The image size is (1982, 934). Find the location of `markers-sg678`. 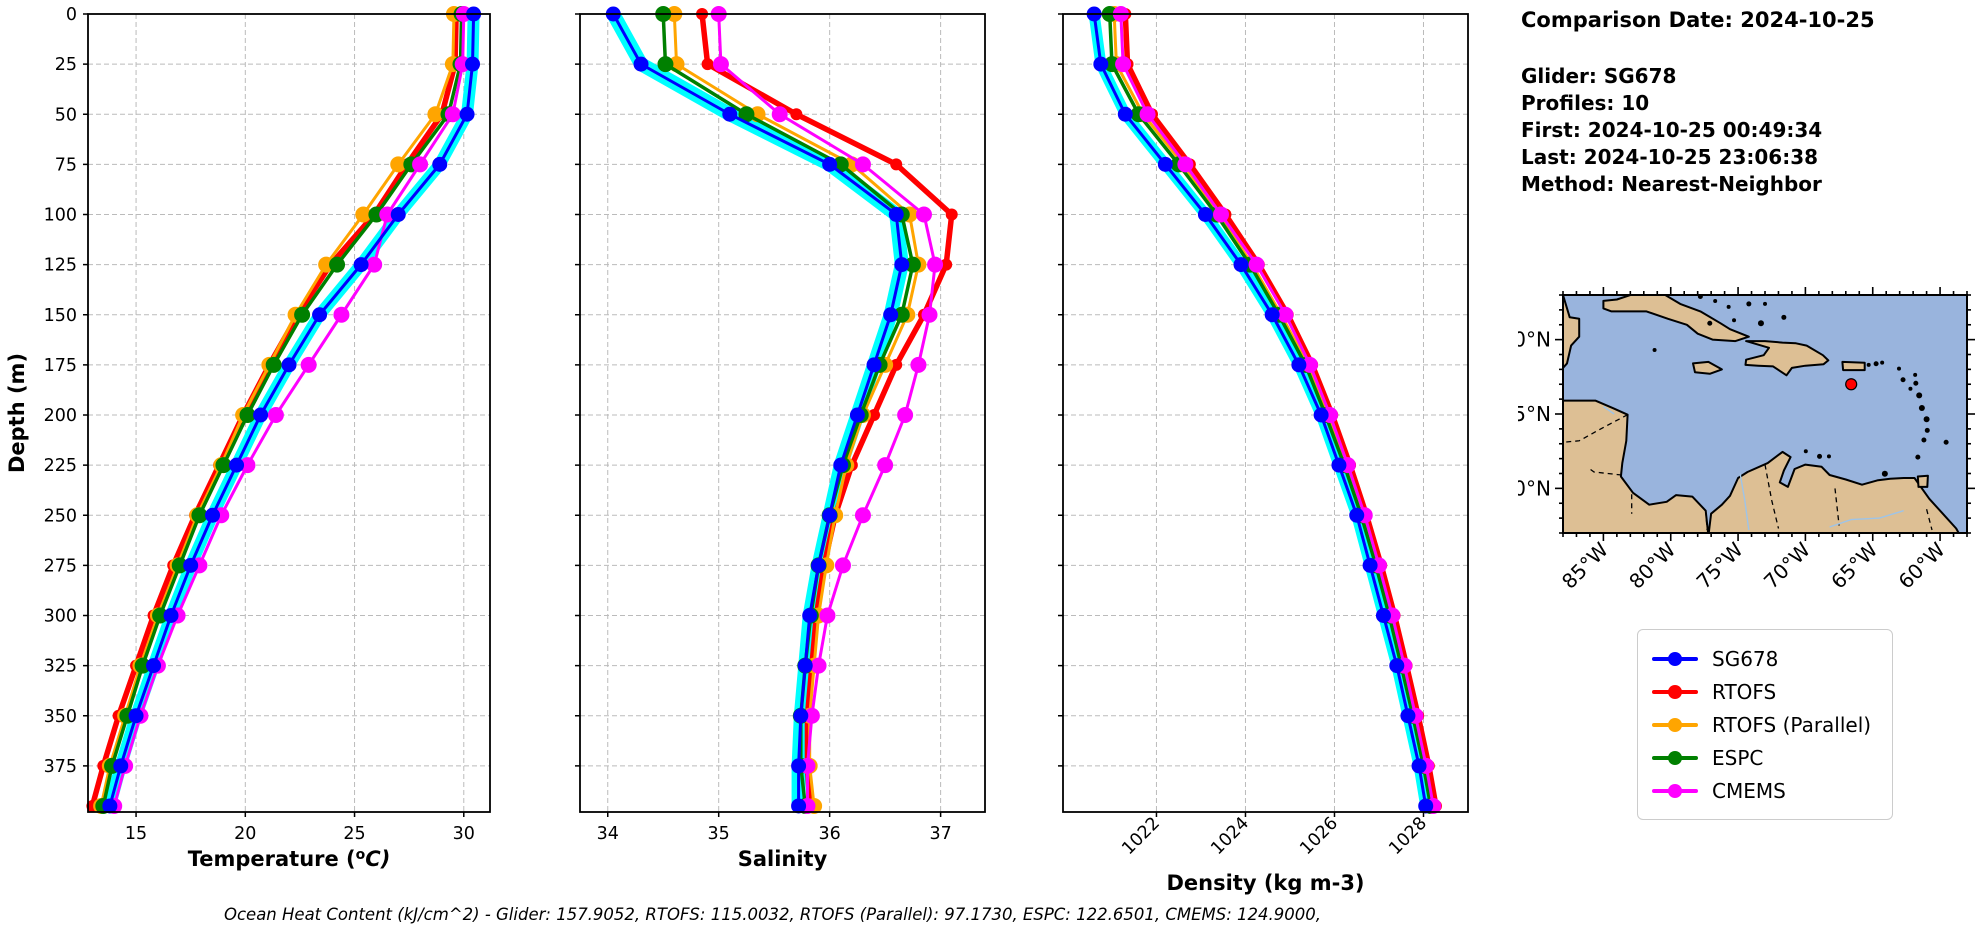

markers-sg678 is located at coordinates (757, 410).